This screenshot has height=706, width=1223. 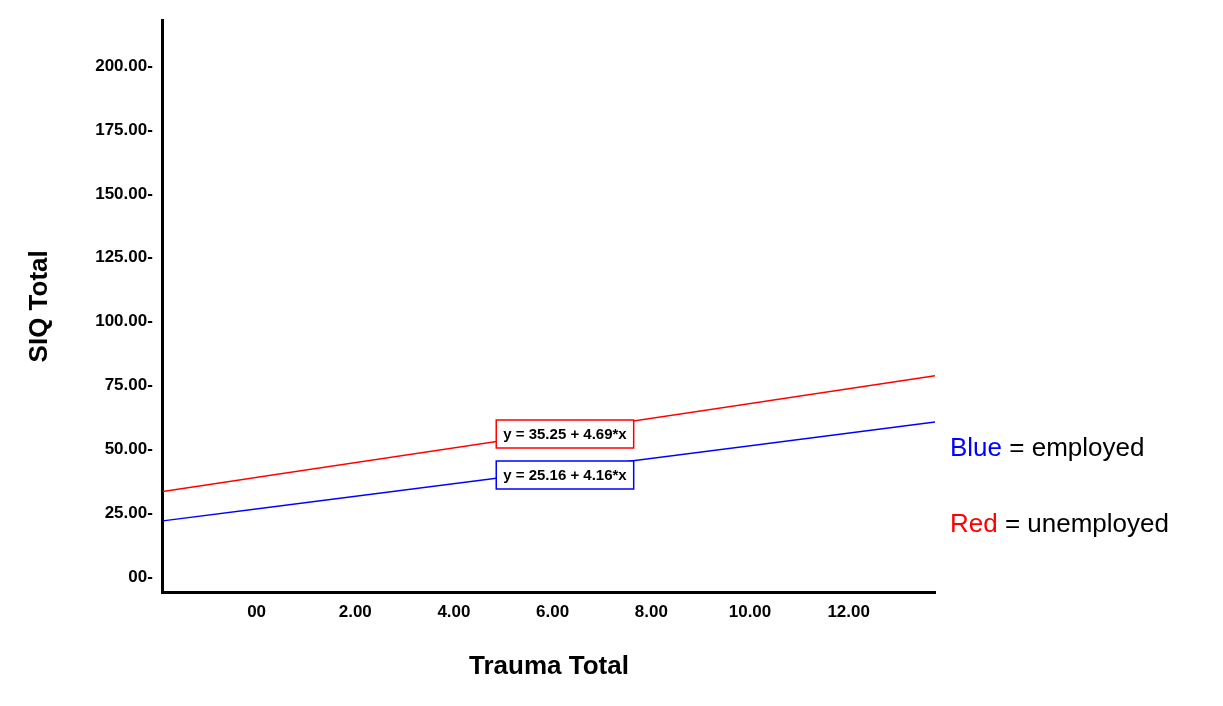 What do you see at coordinates (750, 612) in the screenshot?
I see `x-tick-label: 10.00` at bounding box center [750, 612].